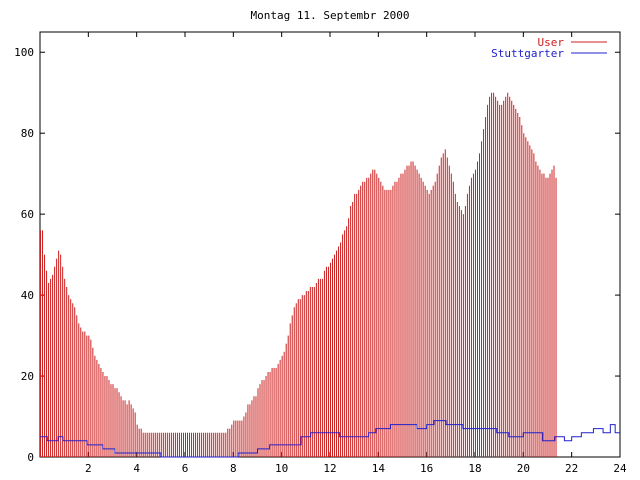 This screenshot has height=480, width=640. Describe the element at coordinates (136, 468) in the screenshot. I see `x-tick-label: 4` at that location.